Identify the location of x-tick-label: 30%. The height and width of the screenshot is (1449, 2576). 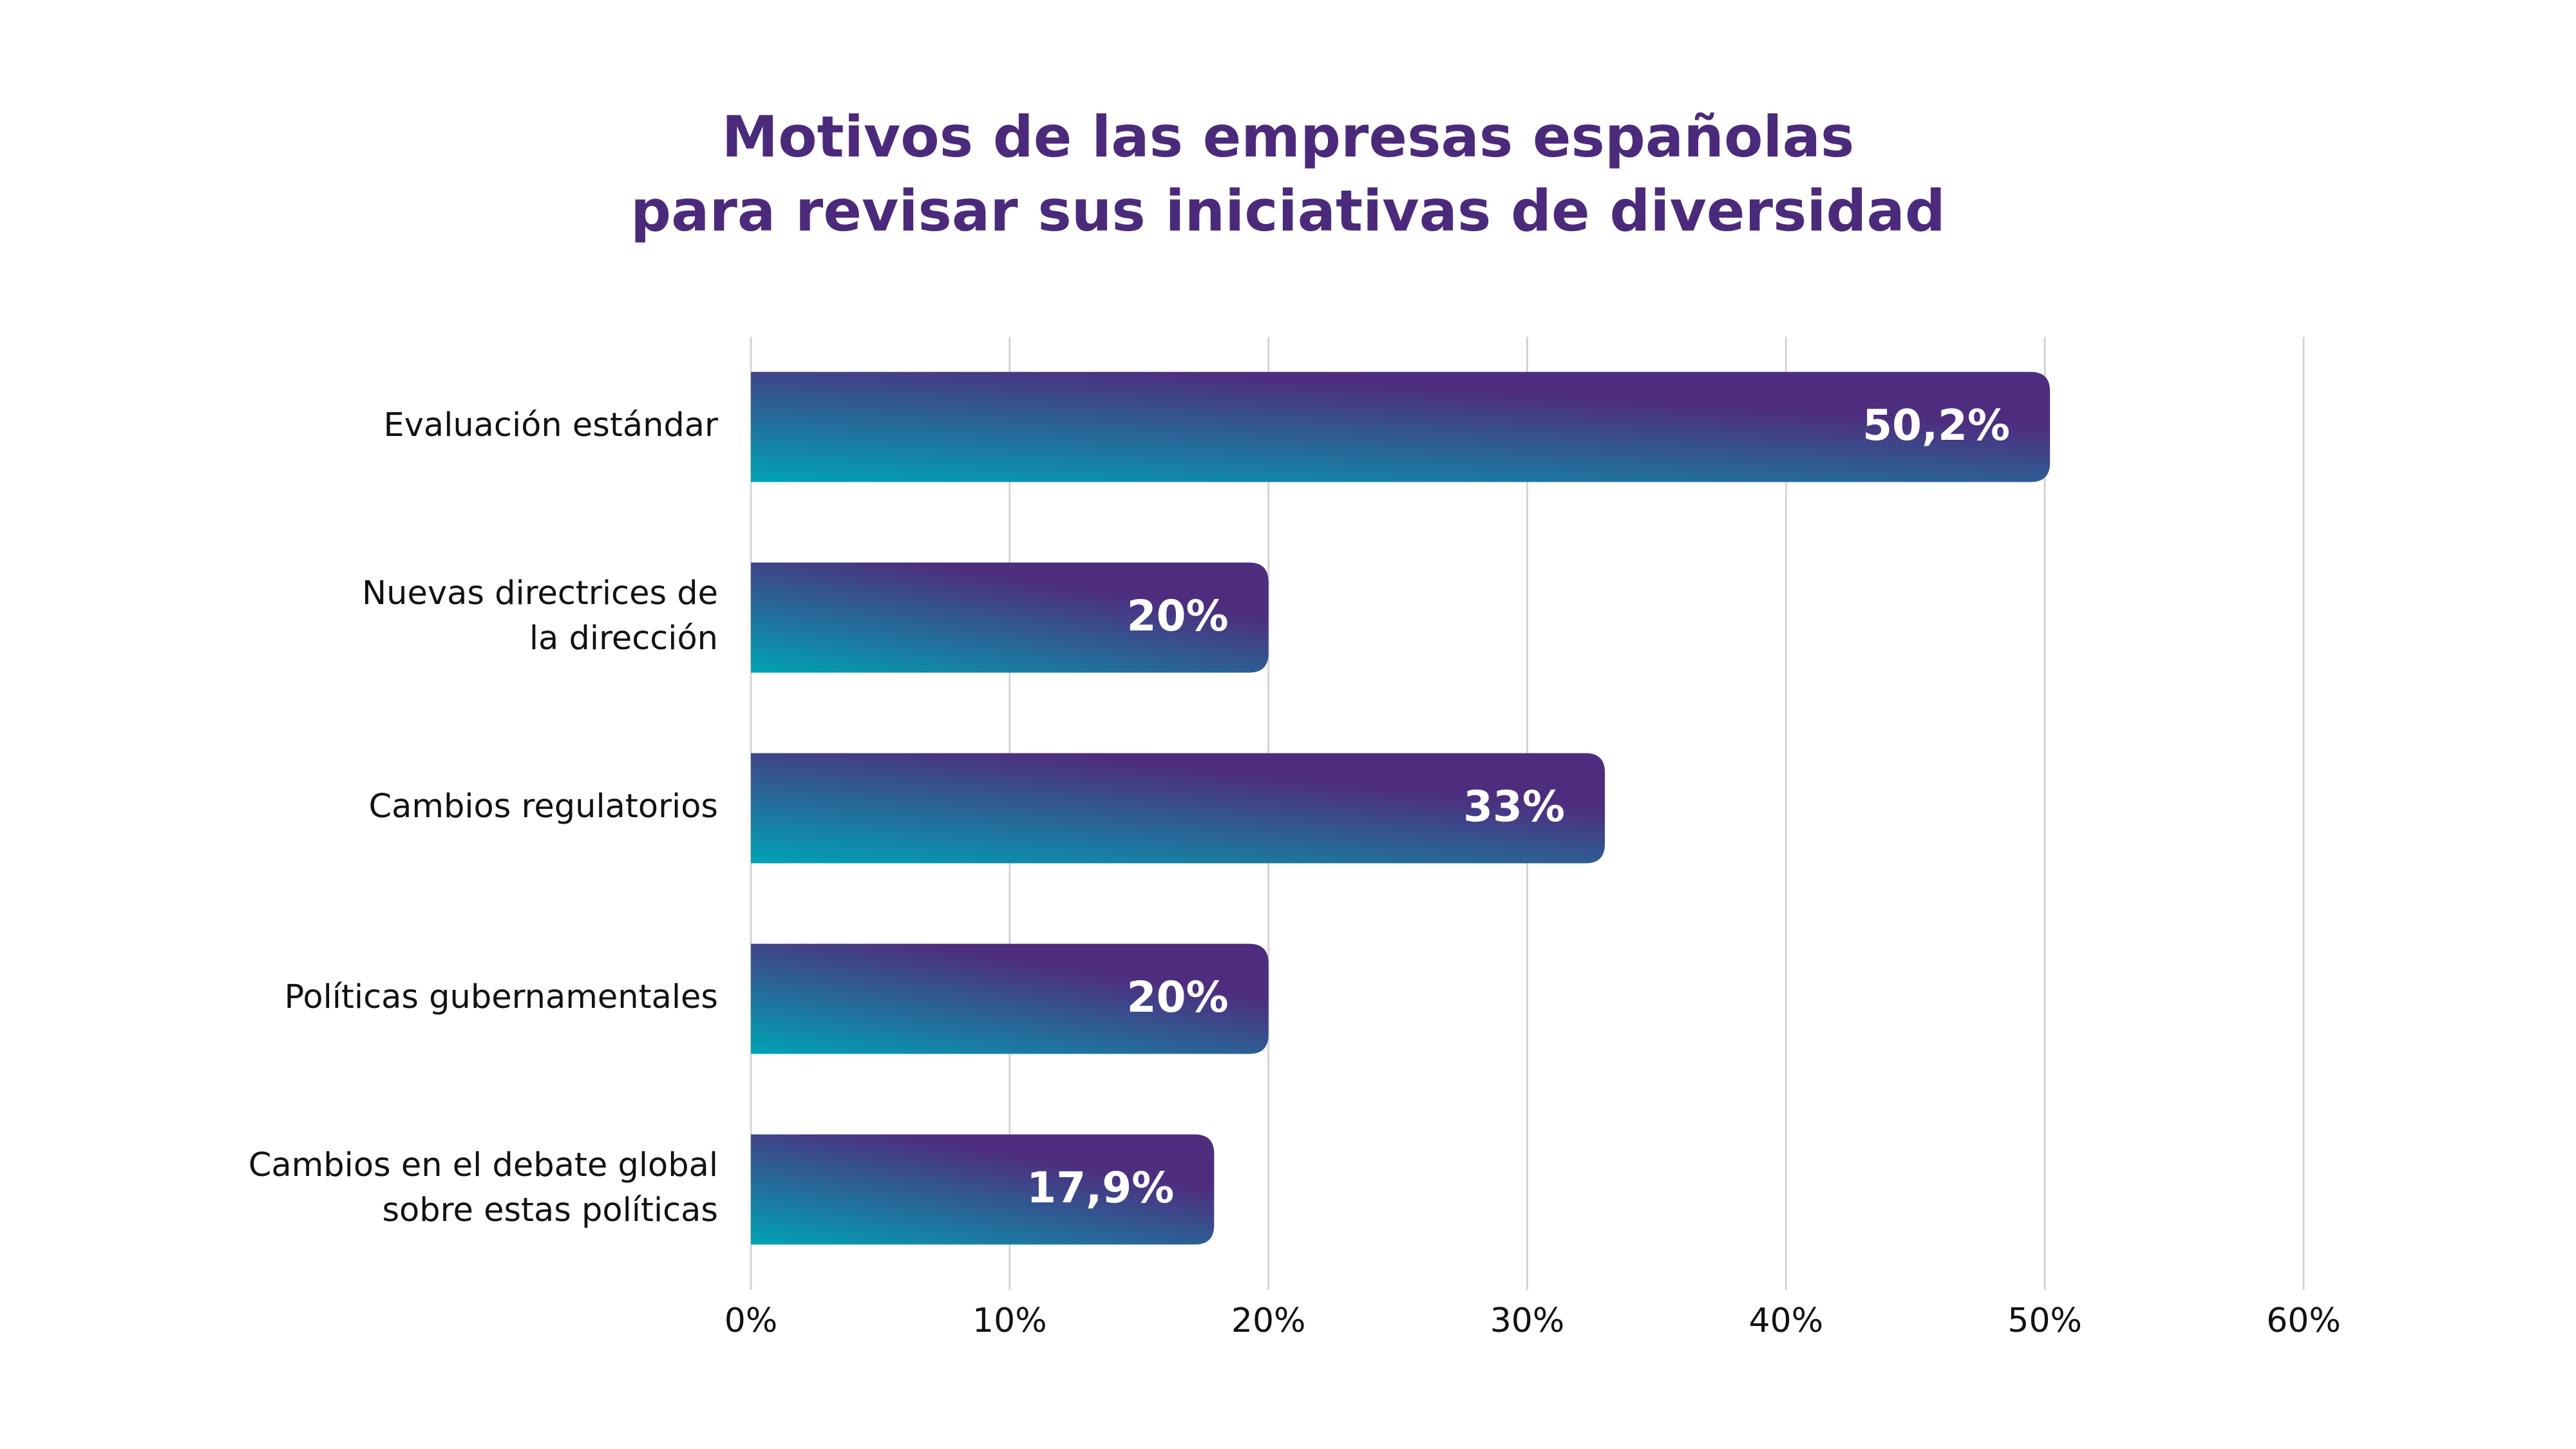
(1527, 1321).